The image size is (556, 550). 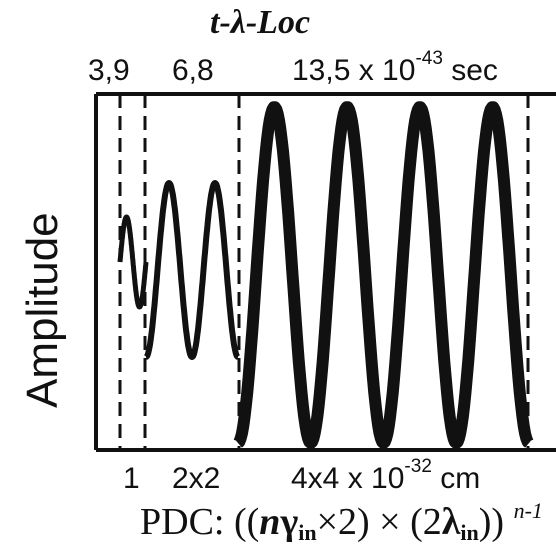 I want to click on length-label-3-base: 4x4 x 10, so click(x=348, y=478).